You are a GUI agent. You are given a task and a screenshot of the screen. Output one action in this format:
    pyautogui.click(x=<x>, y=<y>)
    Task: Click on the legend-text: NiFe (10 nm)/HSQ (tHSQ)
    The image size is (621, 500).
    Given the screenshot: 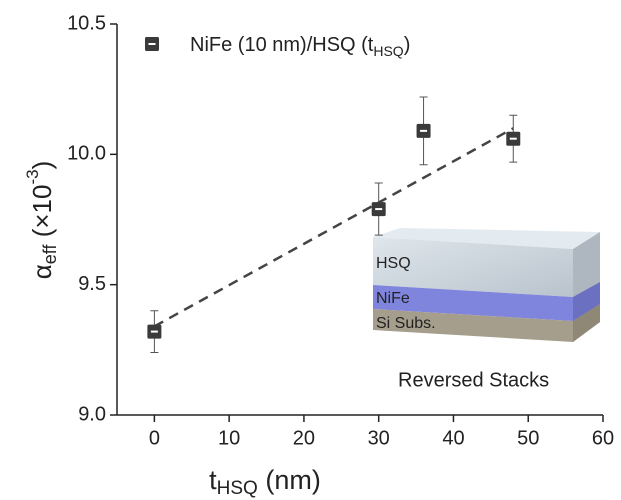 What is the action you would take?
    pyautogui.click(x=300, y=46)
    